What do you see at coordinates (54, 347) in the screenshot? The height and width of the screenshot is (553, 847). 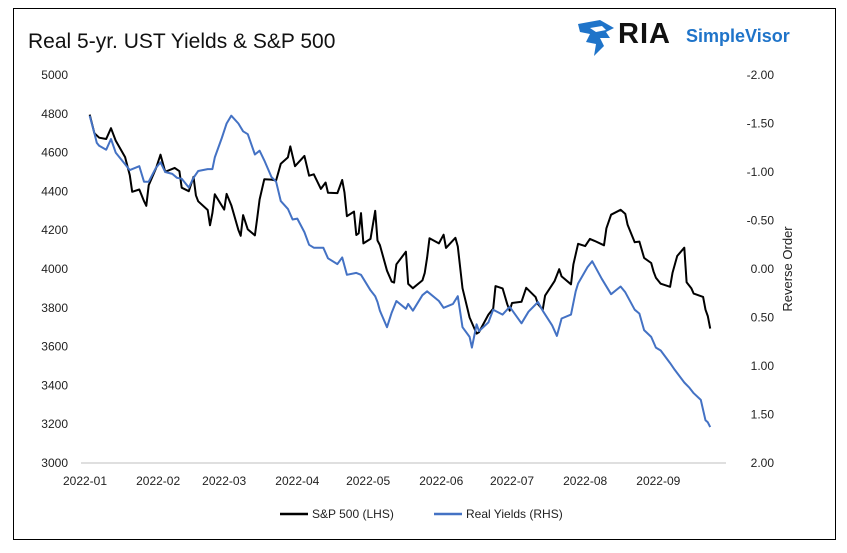 I see `y-left-tick-label: 3600` at bounding box center [54, 347].